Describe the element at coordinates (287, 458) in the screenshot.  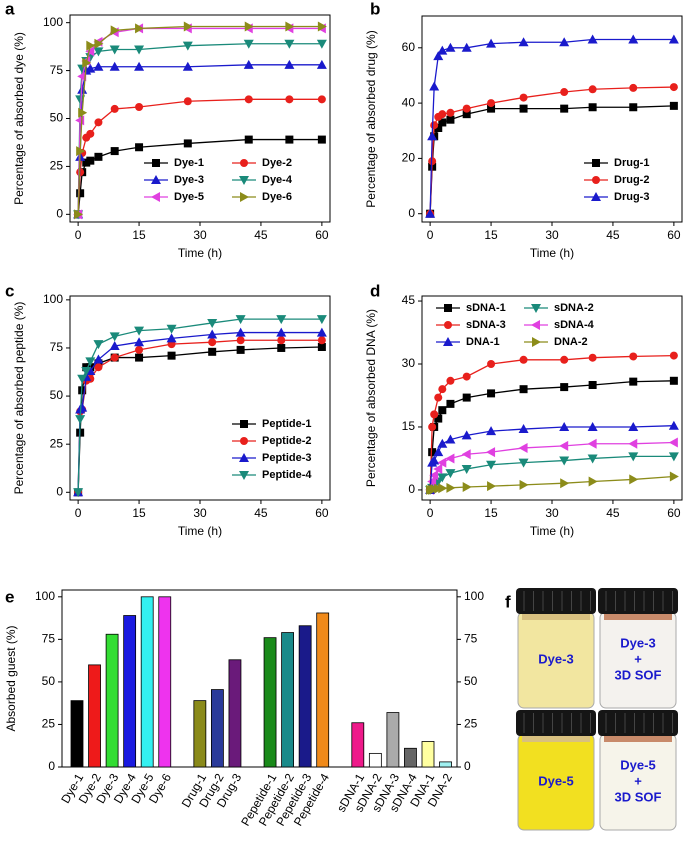
I see `legend-label: Peptide-3` at that location.